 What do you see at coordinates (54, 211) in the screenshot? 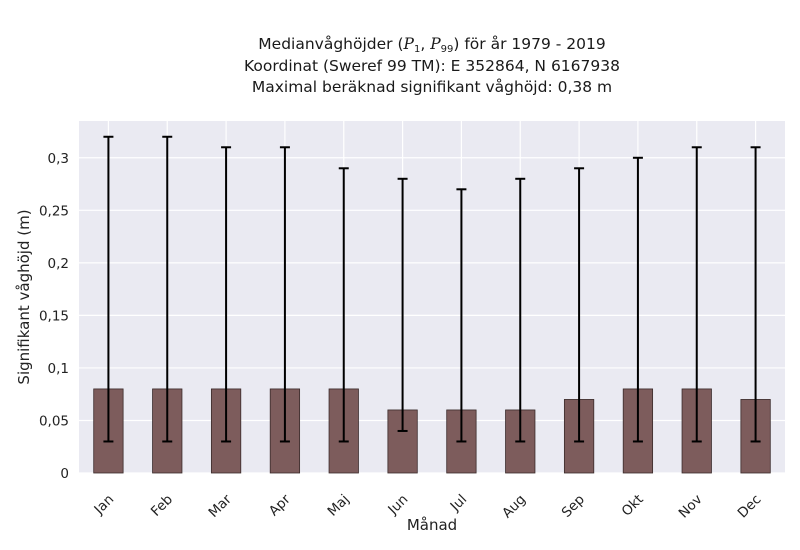
I see `y-tick-label: 0,25` at bounding box center [54, 211].